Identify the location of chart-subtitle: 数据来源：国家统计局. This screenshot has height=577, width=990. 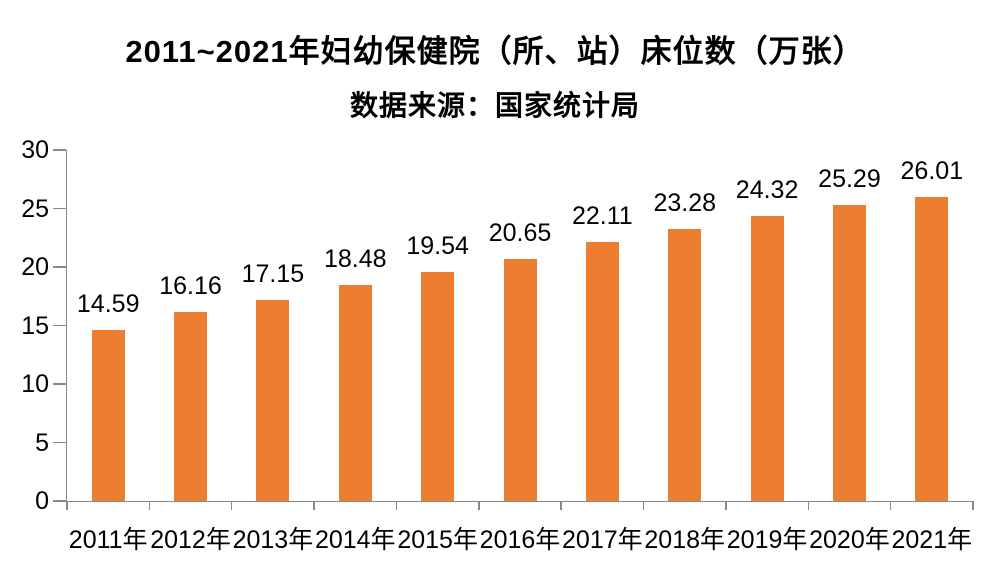
(494, 105).